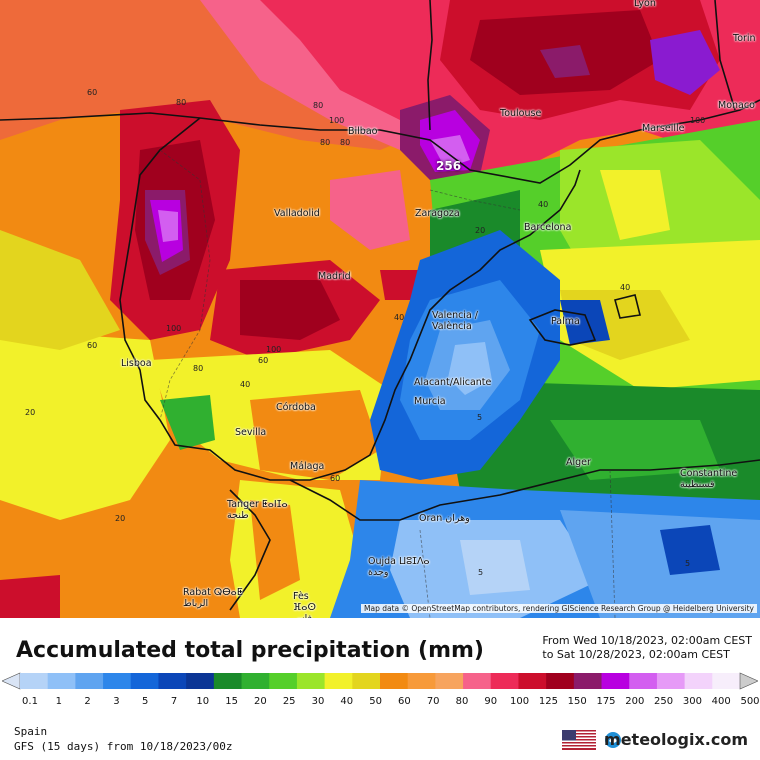 Image resolution: width=760 pixels, height=760 pixels. What do you see at coordinates (548, 227) in the screenshot?
I see `city-label-barcelona: Barcelona` at bounding box center [548, 227].